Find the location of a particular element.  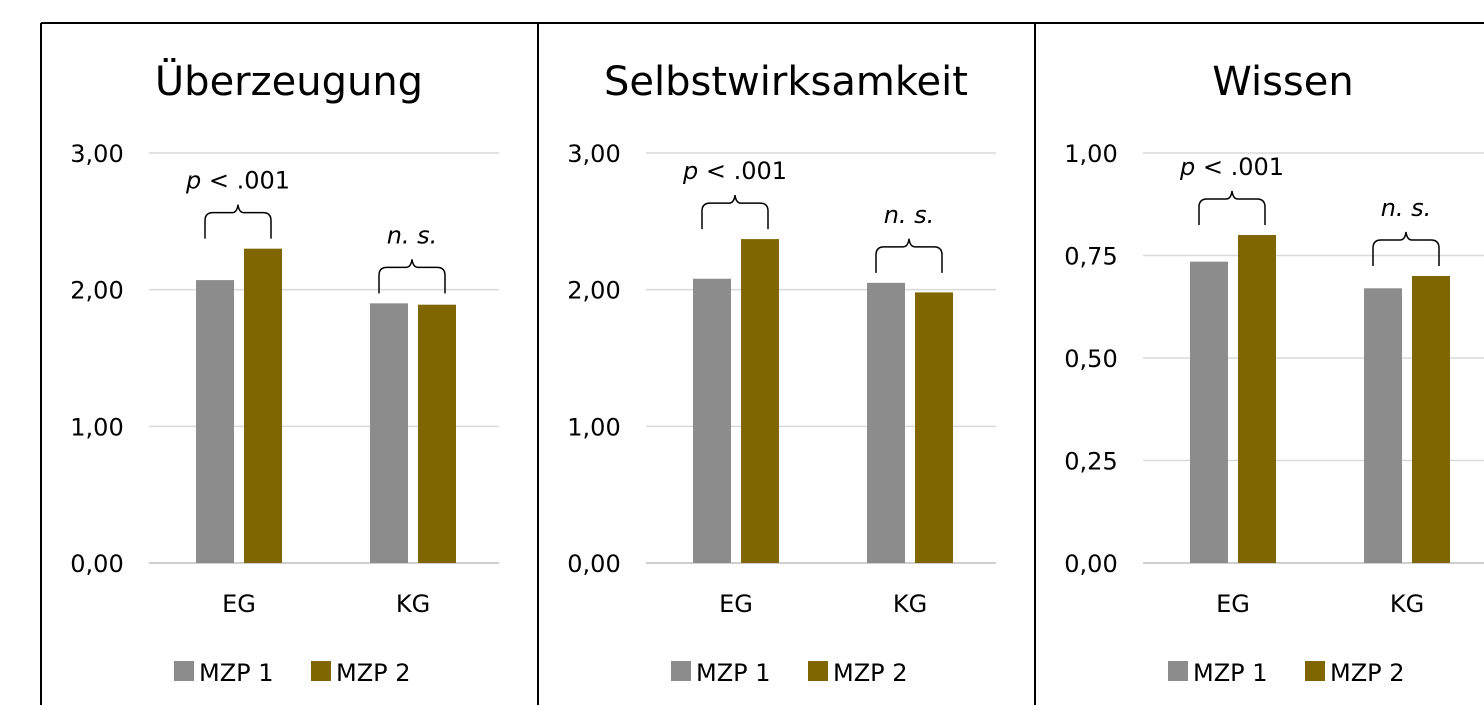

chart-title: Wissen is located at coordinates (1282, 82).